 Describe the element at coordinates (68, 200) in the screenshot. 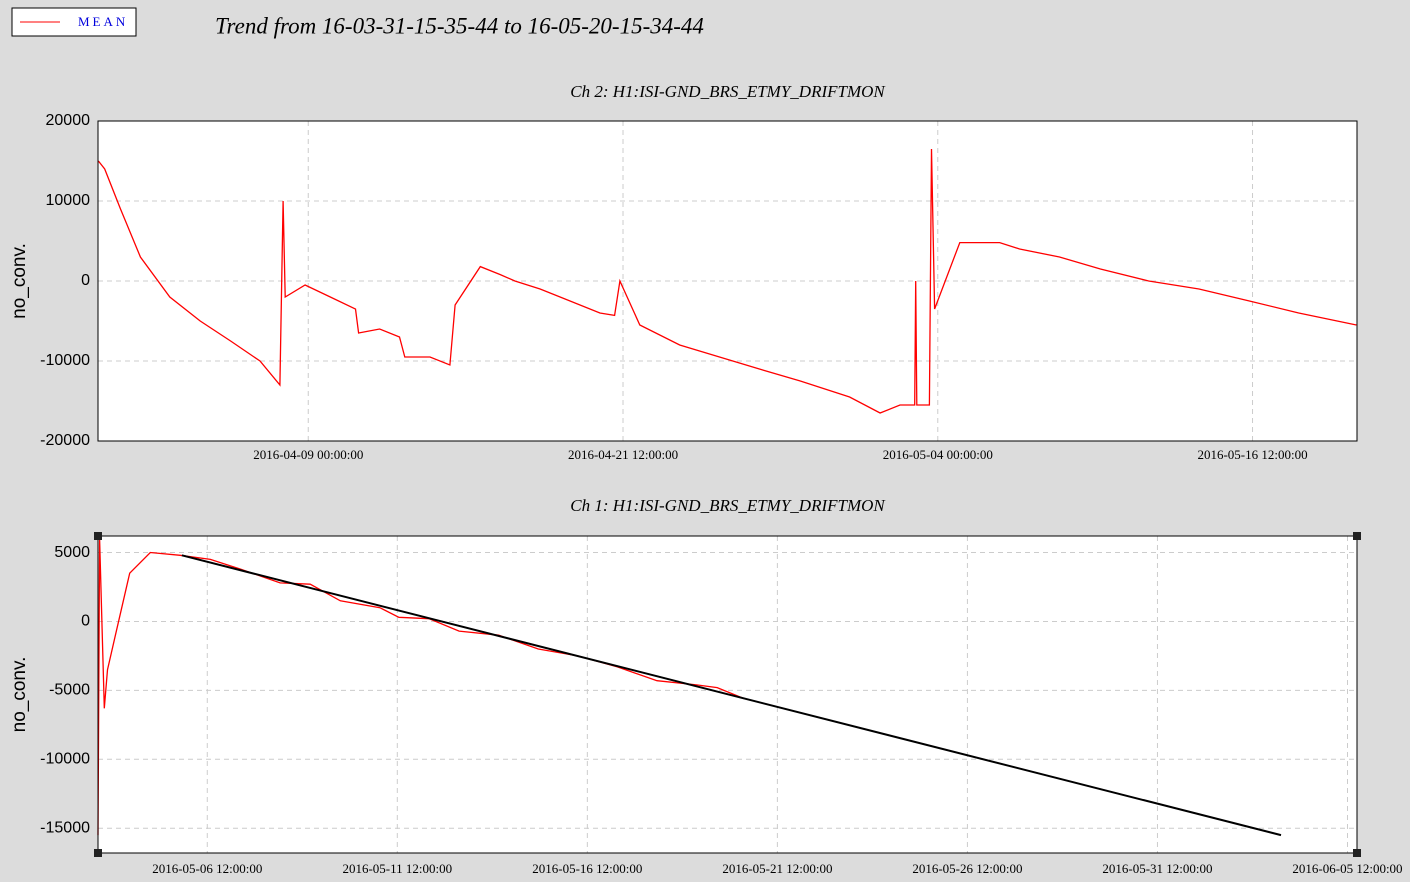

I see `y-tick-label: 10000` at that location.